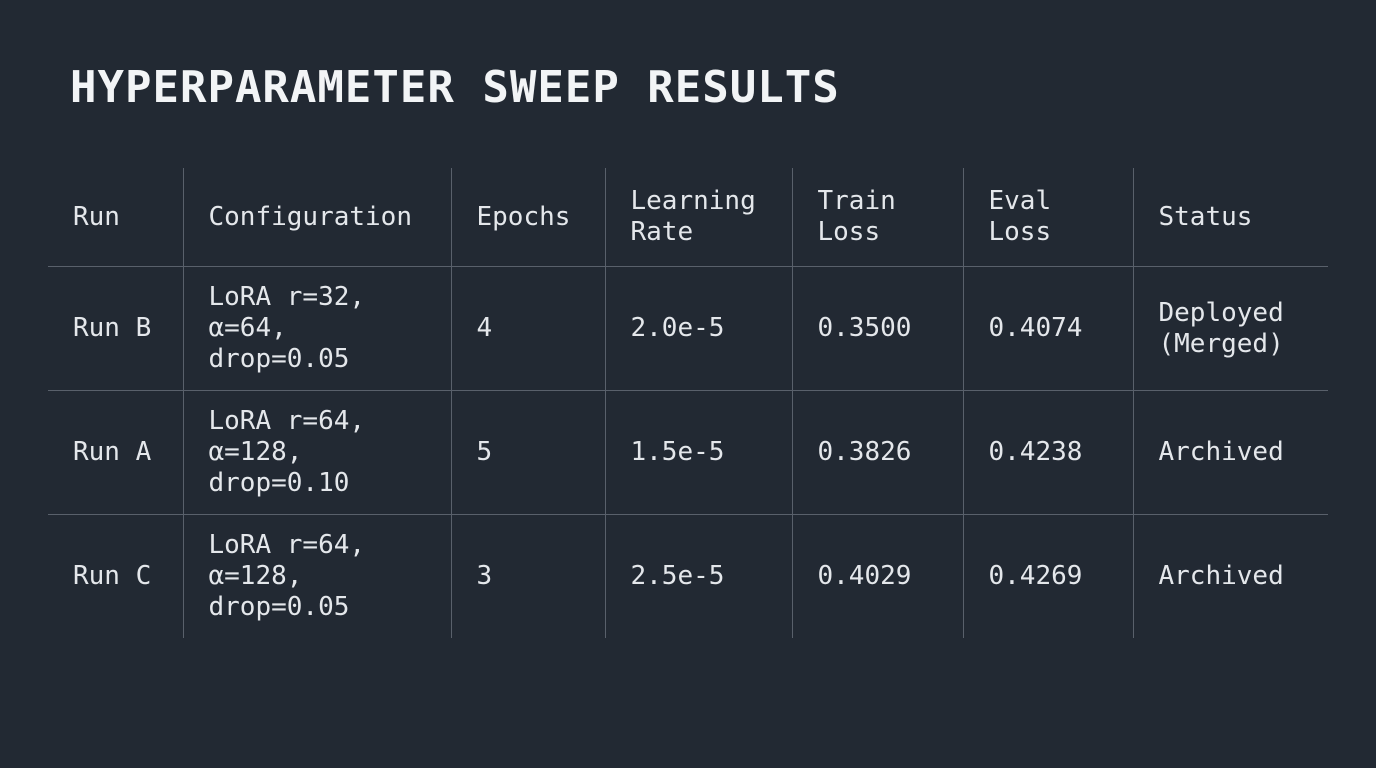 This screenshot has height=768, width=1376. I want to click on table-cell: Run B, so click(115, 328).